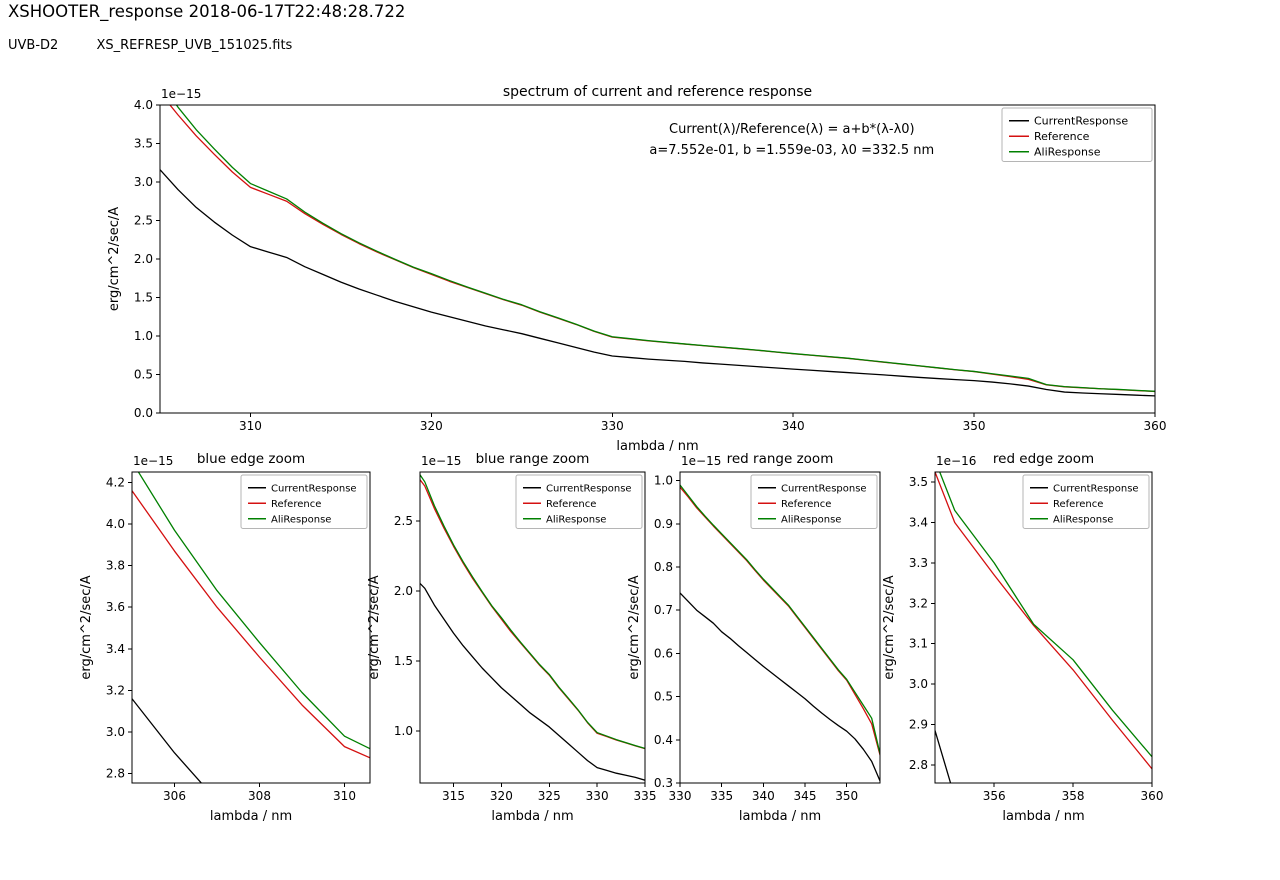 This screenshot has width=1280, height=880. What do you see at coordinates (780, 816) in the screenshot?
I see `red-range-zoom-xlabel: lambda / nm` at bounding box center [780, 816].